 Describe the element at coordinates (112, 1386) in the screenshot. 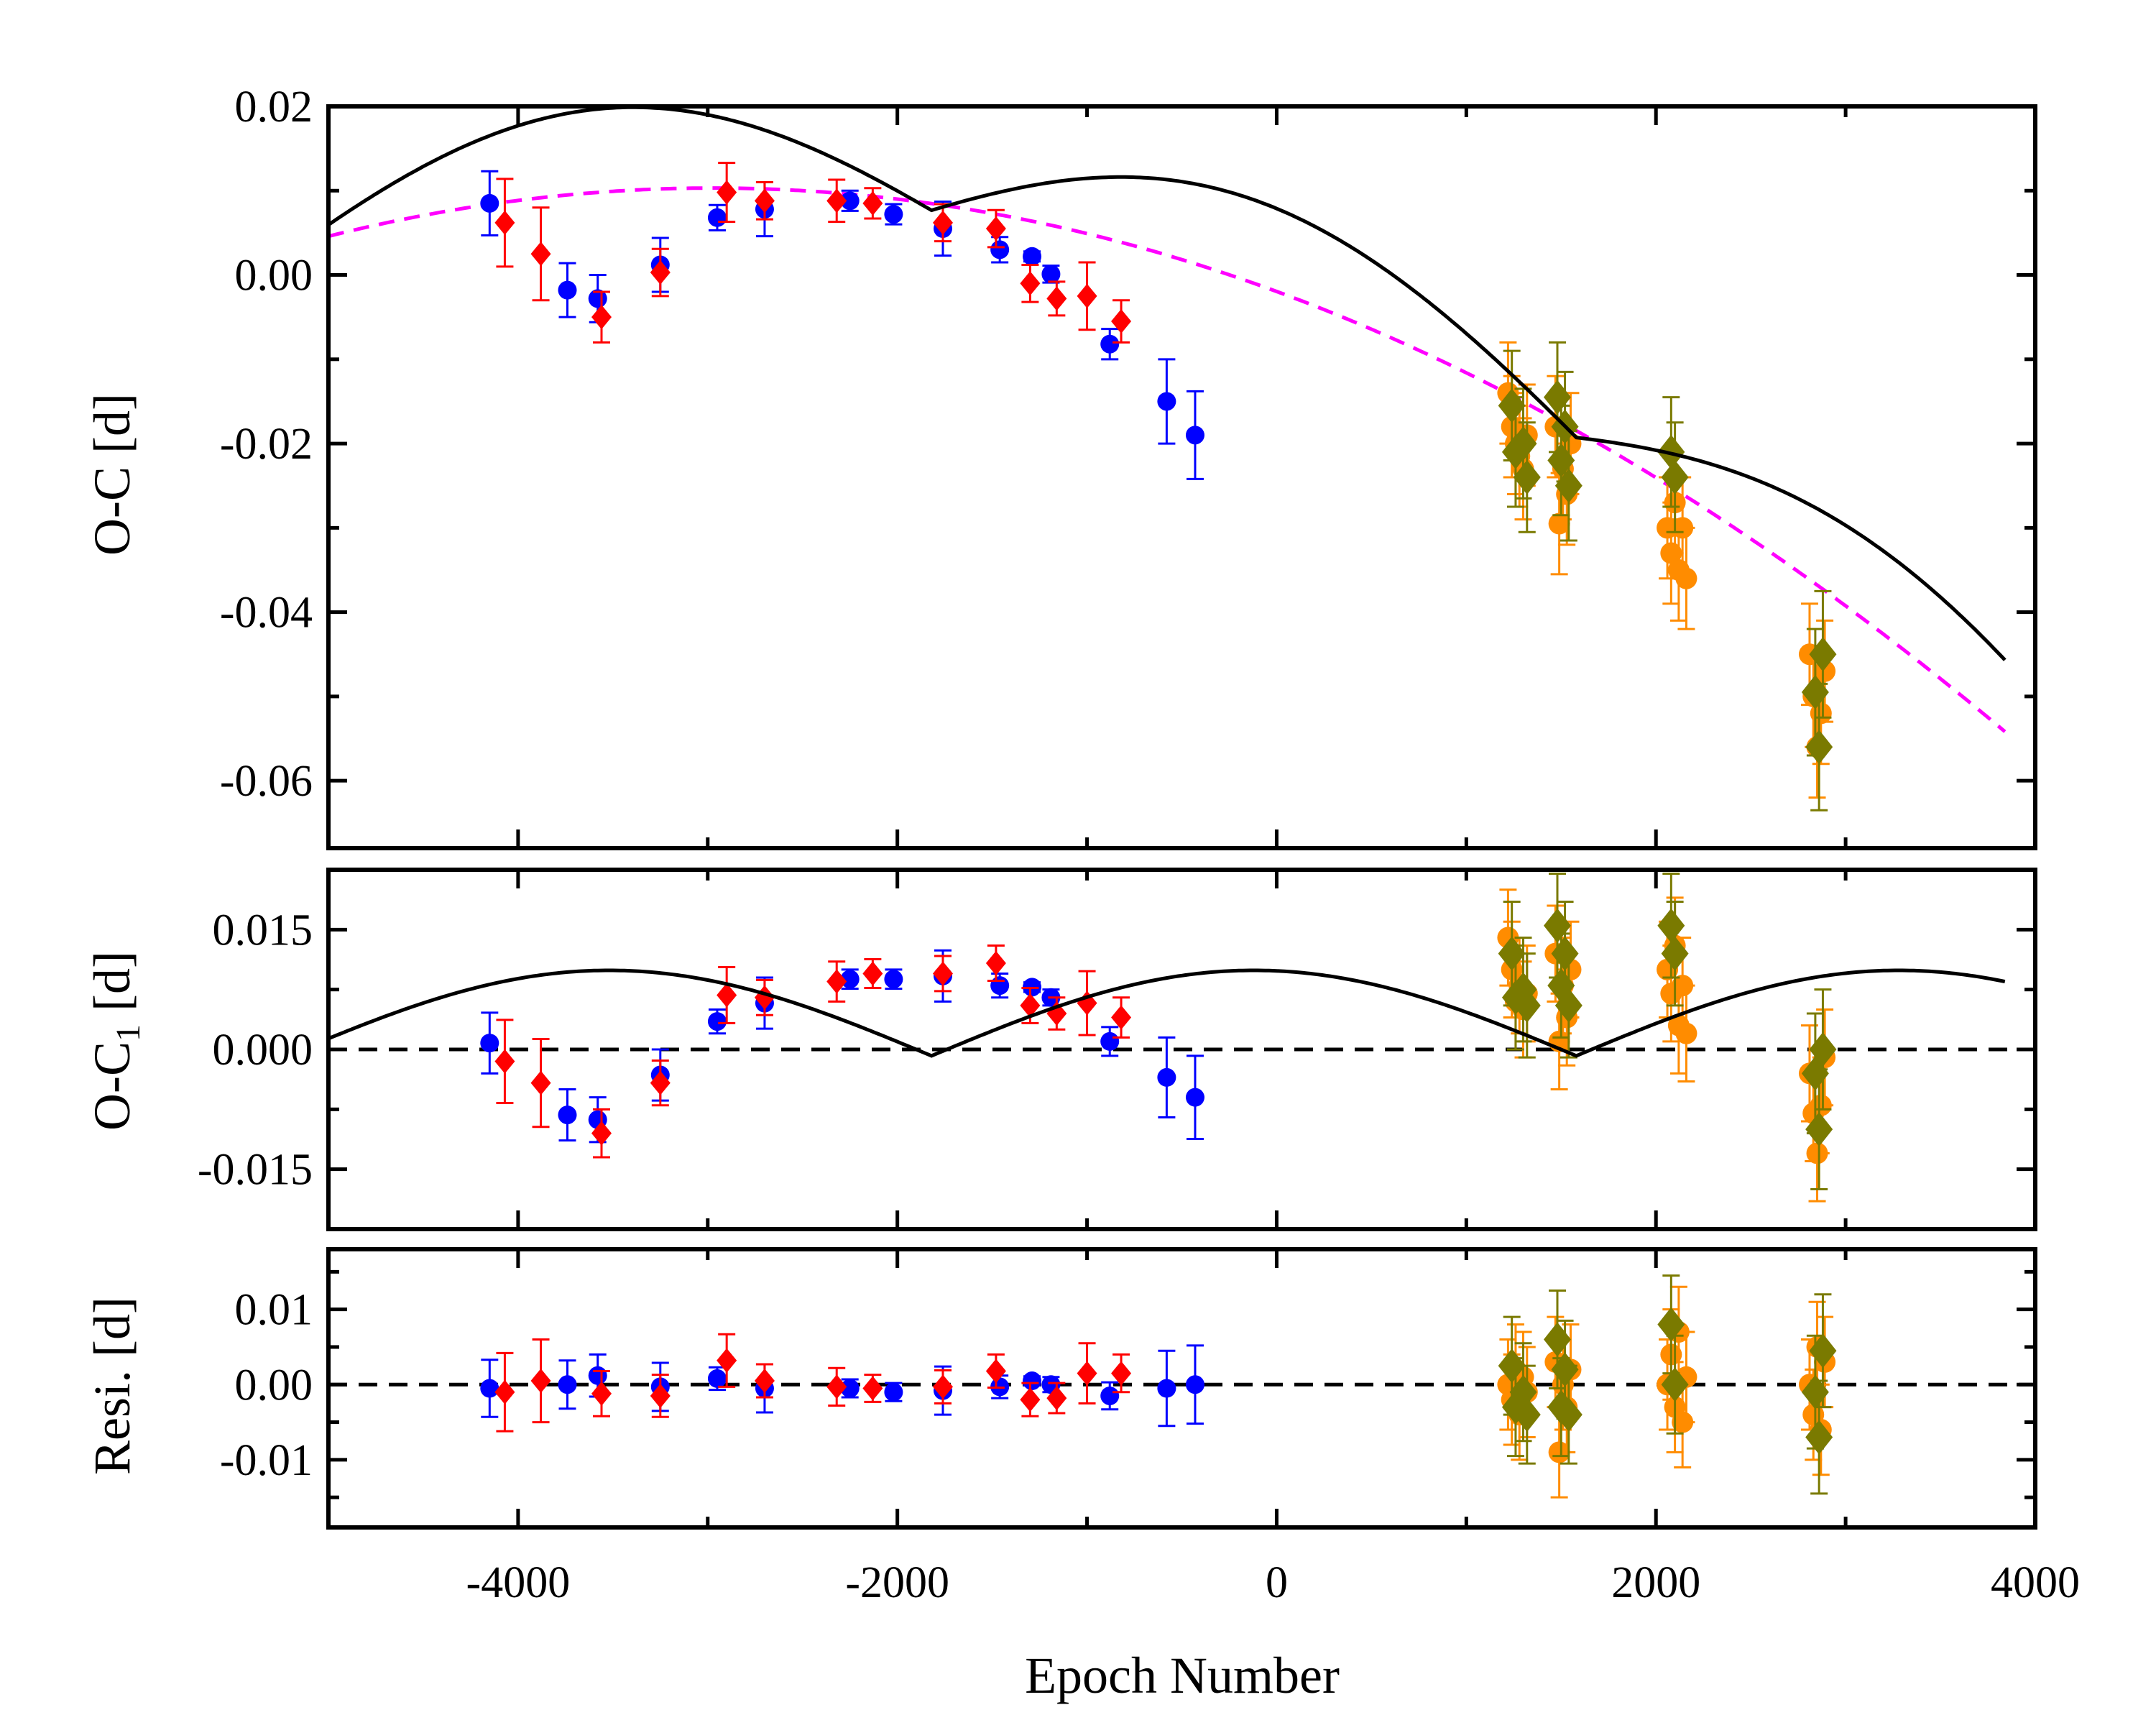

I see `resi-y-axis-title: Resi. [d]` at that location.